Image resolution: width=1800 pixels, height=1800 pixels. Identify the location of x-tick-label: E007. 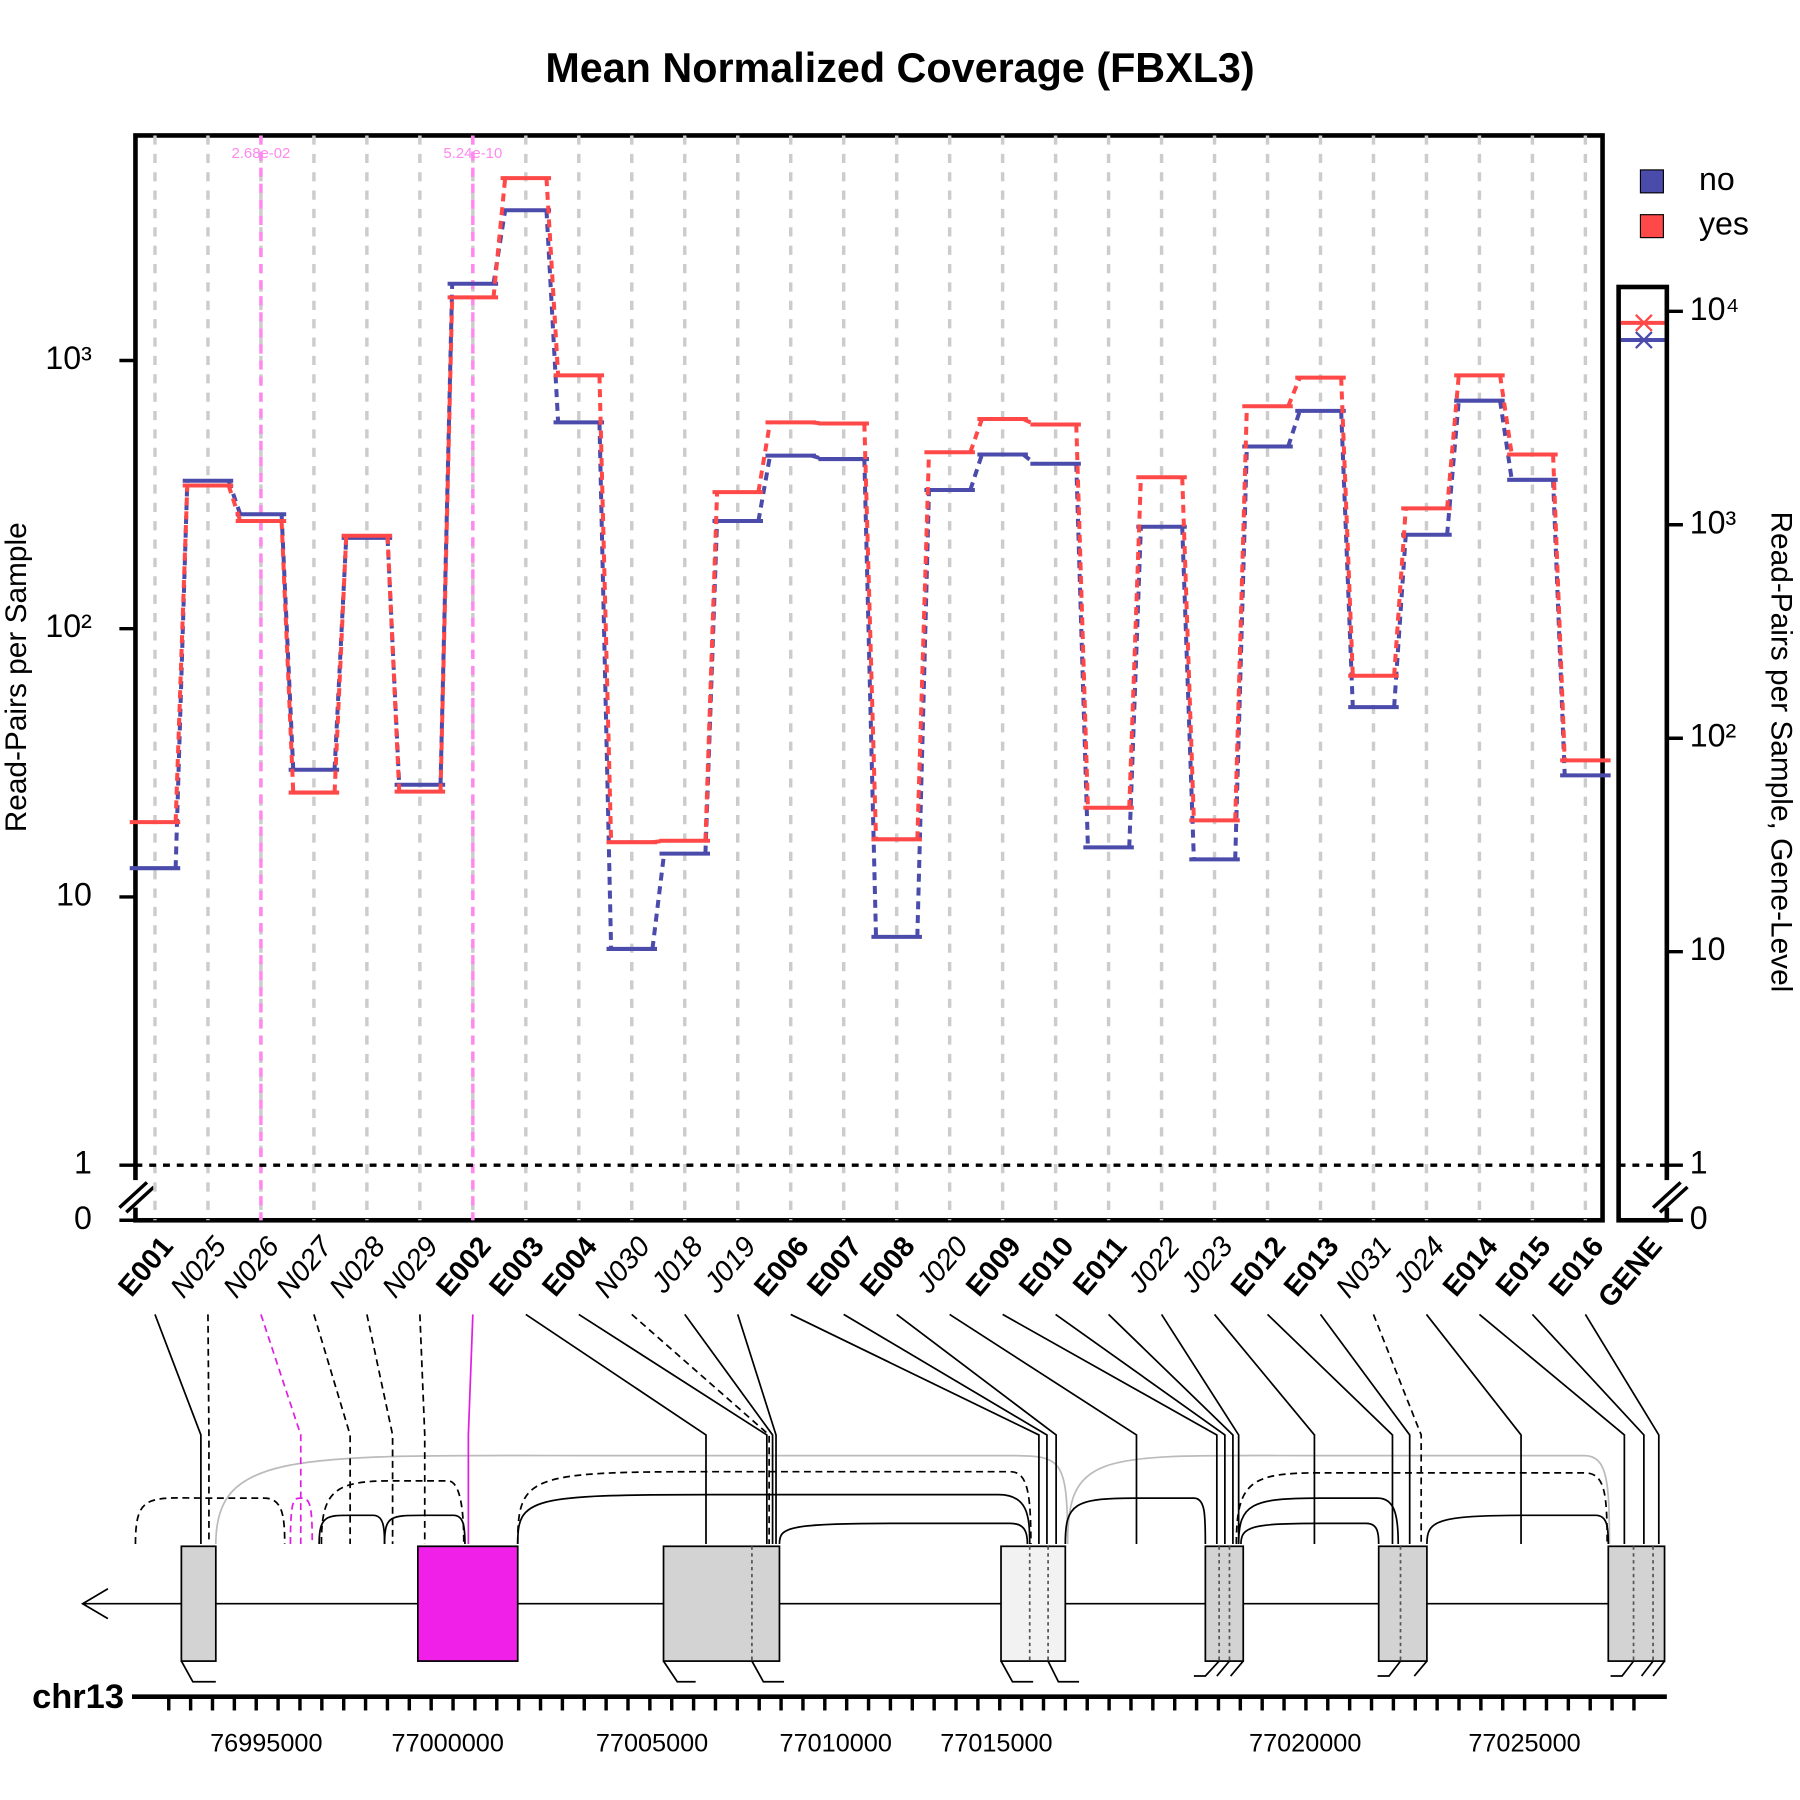
(835, 1267).